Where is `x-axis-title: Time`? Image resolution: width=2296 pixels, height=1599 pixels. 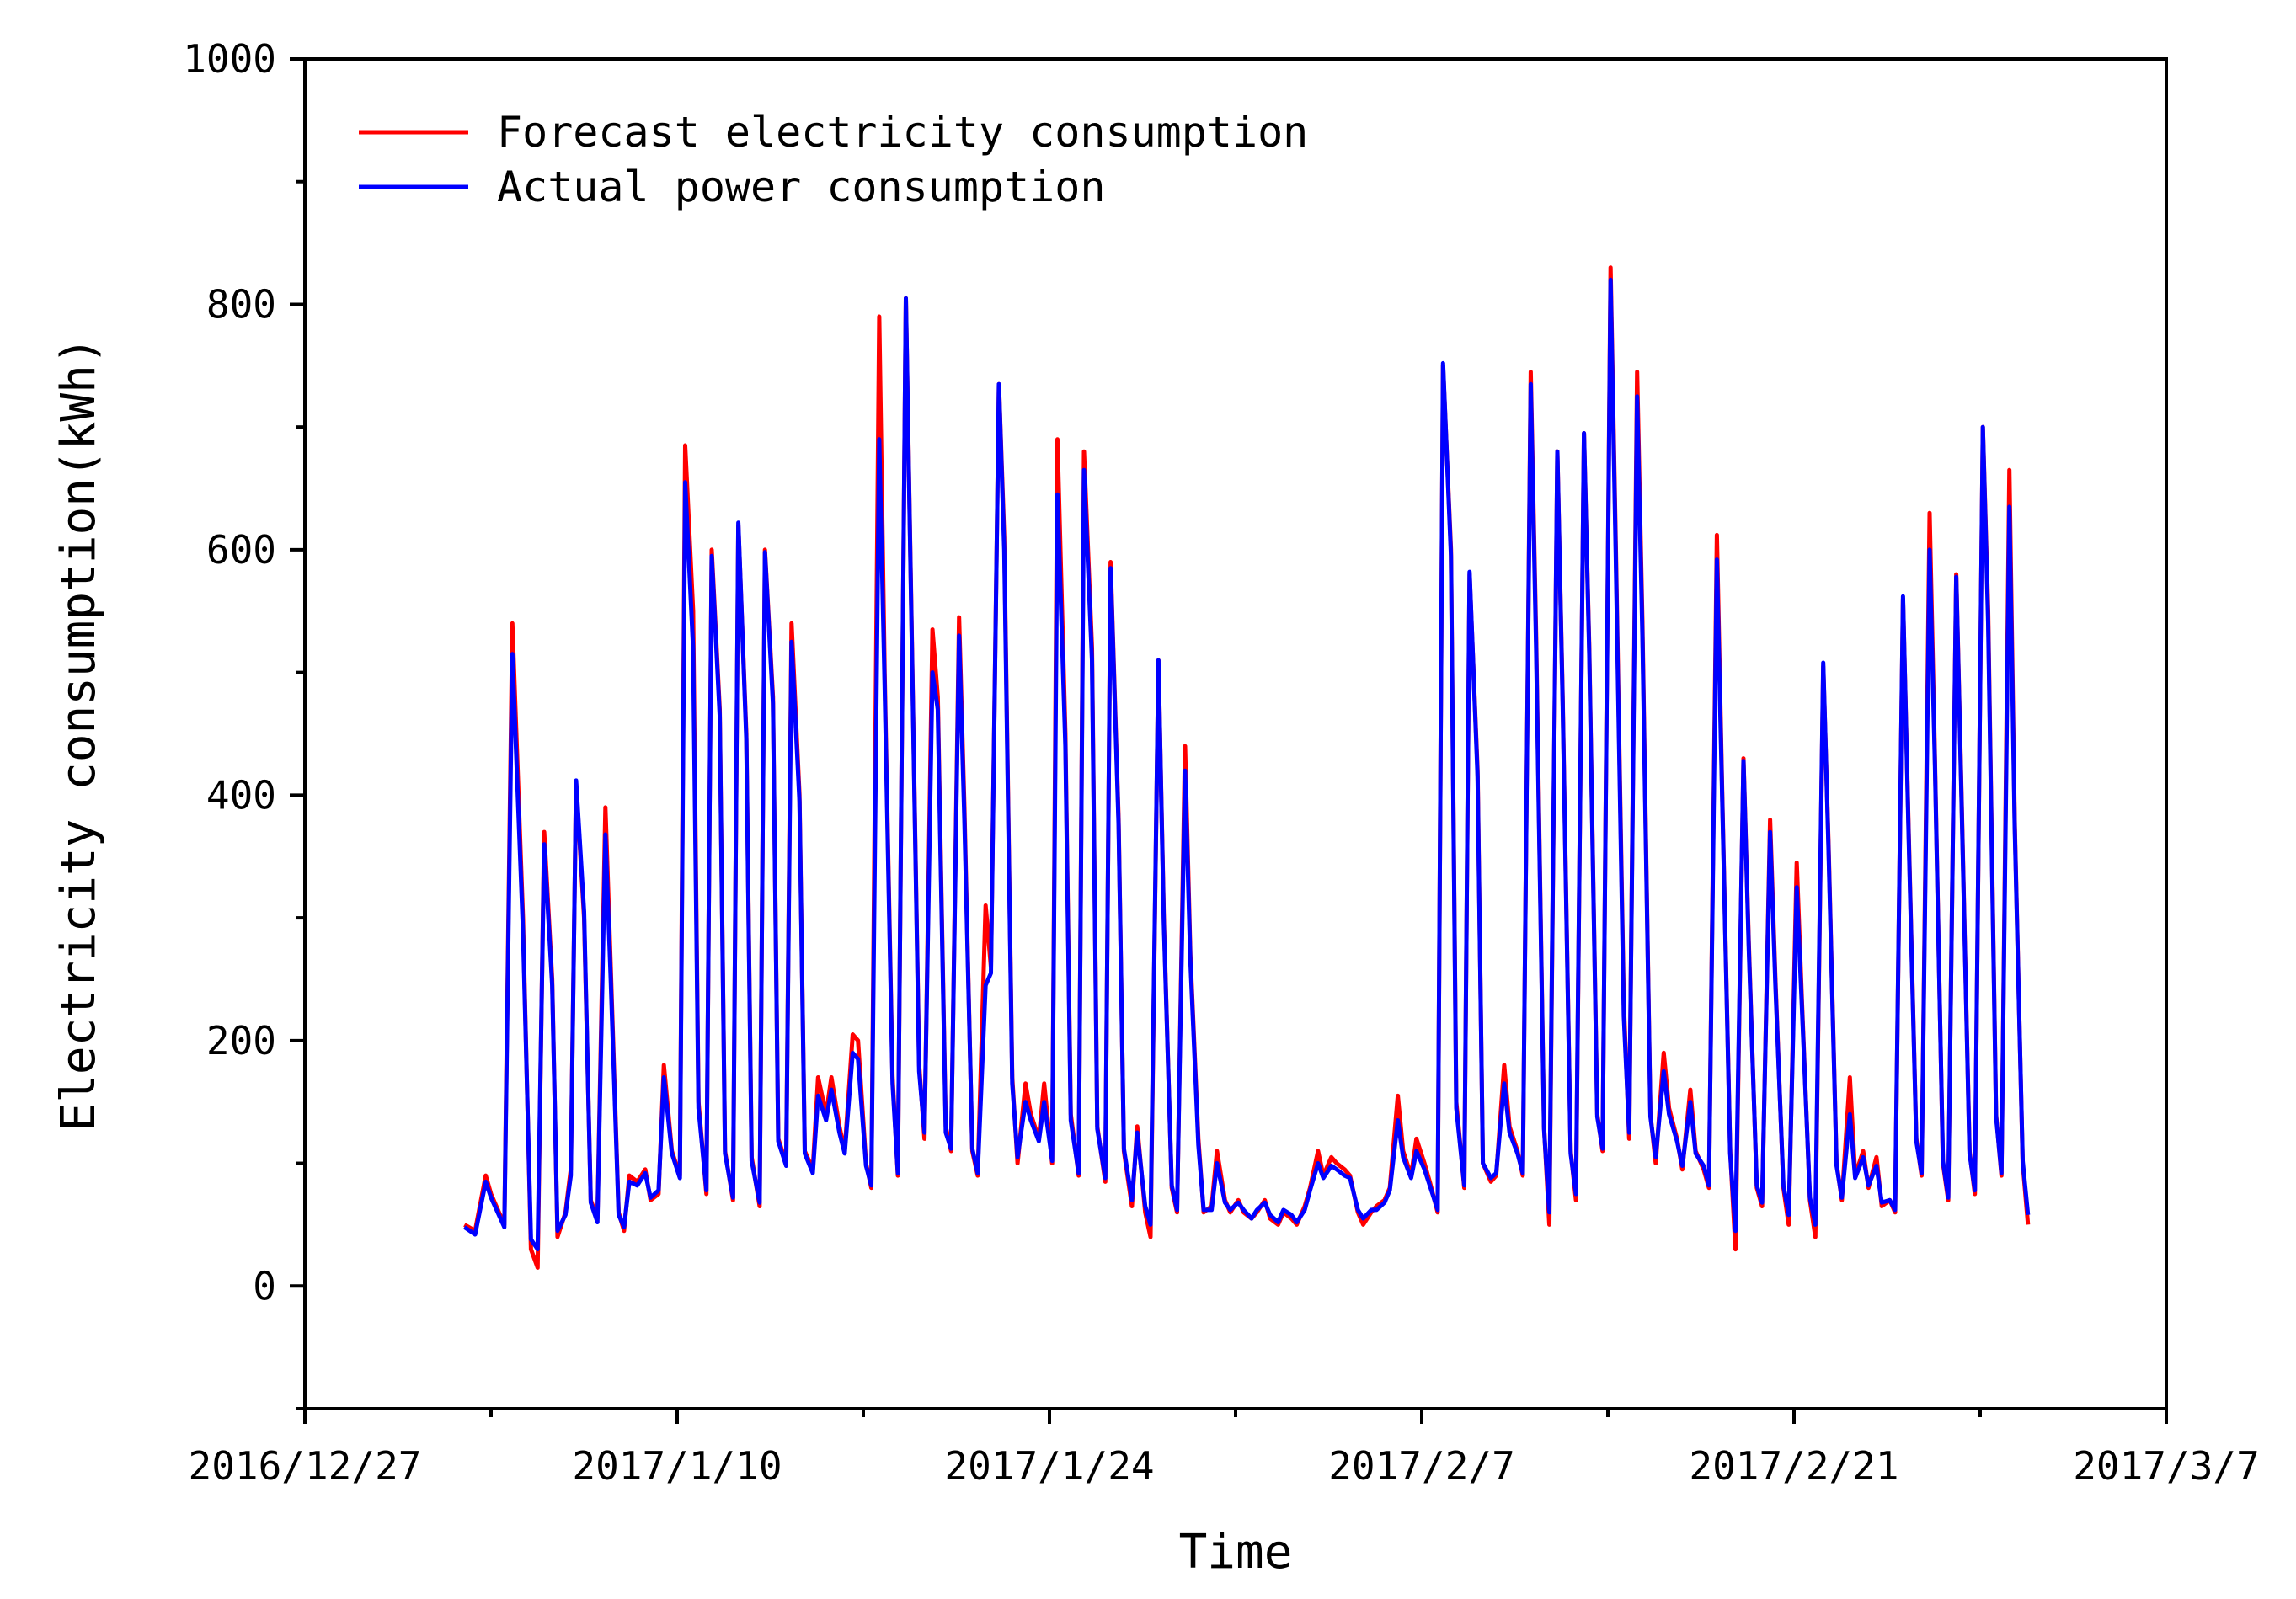
x-axis-title: Time is located at coordinates (1236, 1552).